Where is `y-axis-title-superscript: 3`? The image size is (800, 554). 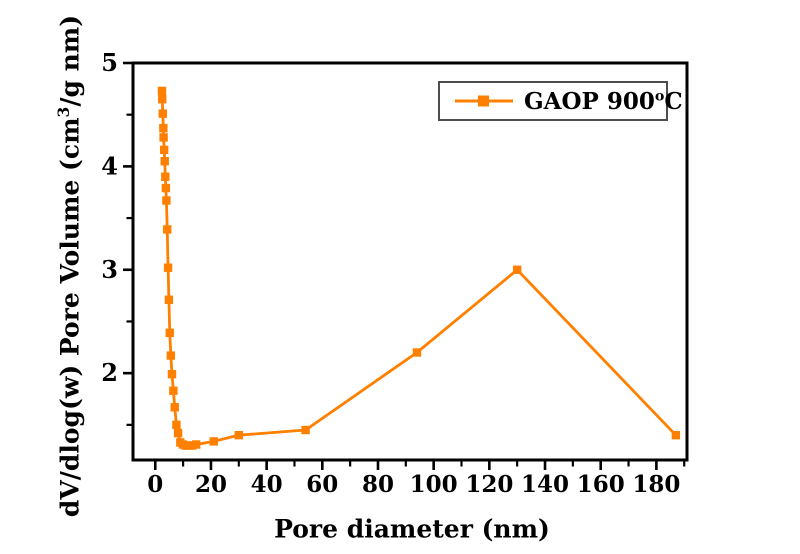 y-axis-title-superscript: 3 is located at coordinates (64, 112).